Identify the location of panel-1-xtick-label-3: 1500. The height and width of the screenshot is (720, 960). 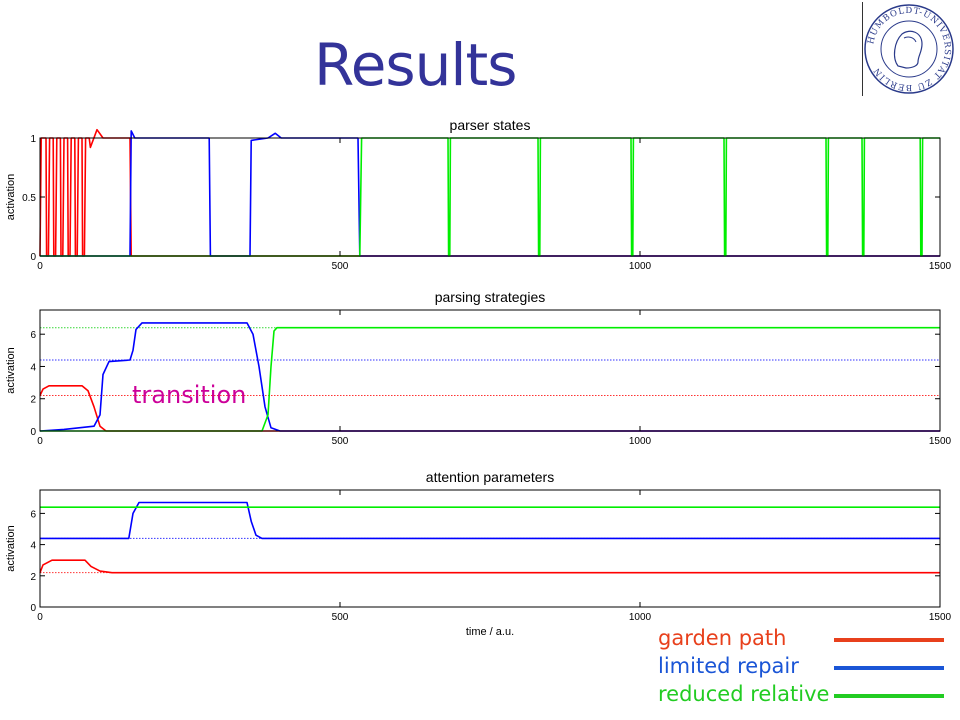
(940, 266).